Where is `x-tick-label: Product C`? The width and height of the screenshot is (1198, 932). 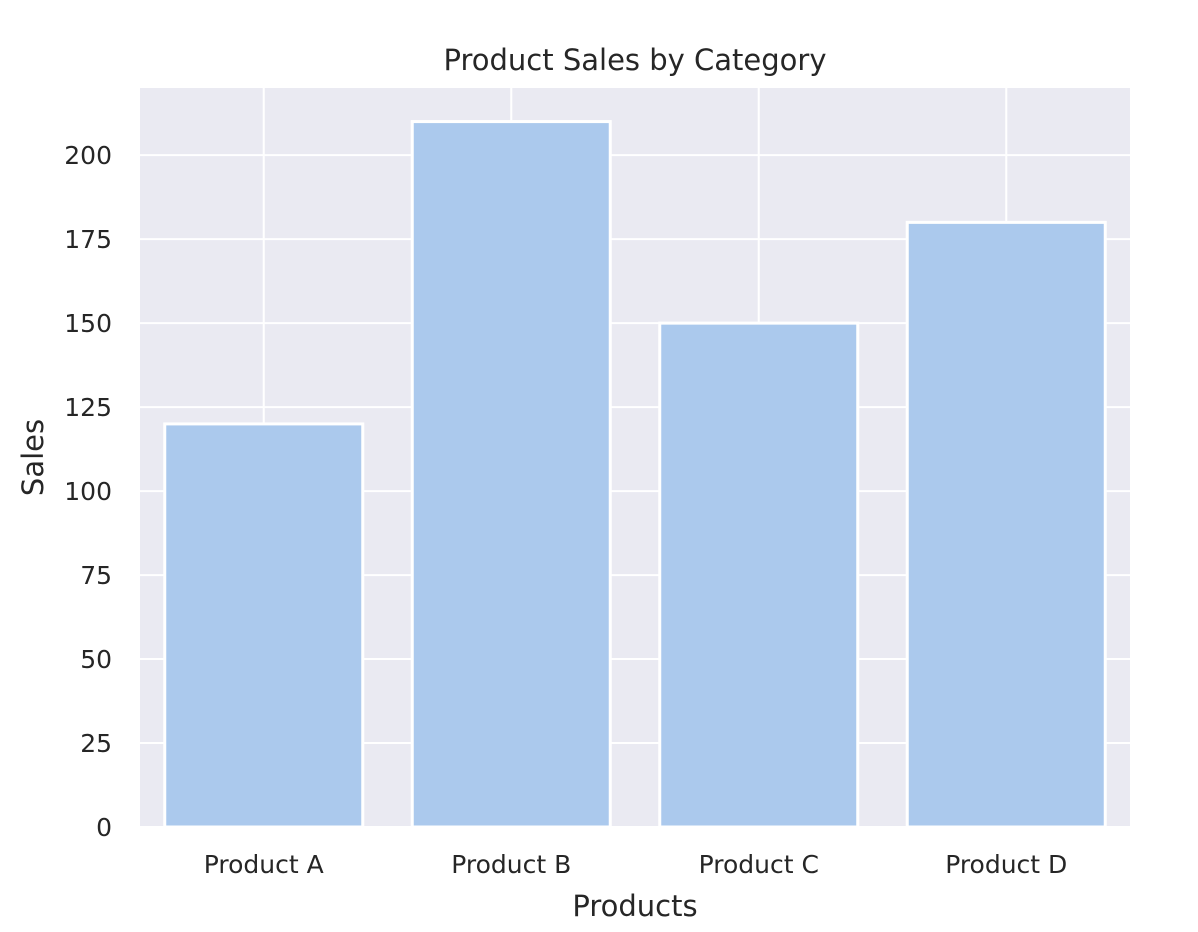
x-tick-label: Product C is located at coordinates (759, 864).